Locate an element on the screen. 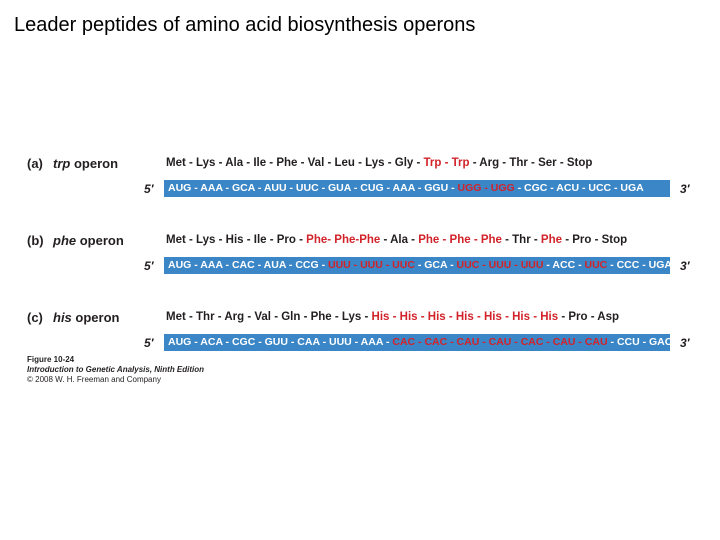 This screenshot has width=720, height=540. peptide-segment: - Thr - is located at coordinates (521, 240).